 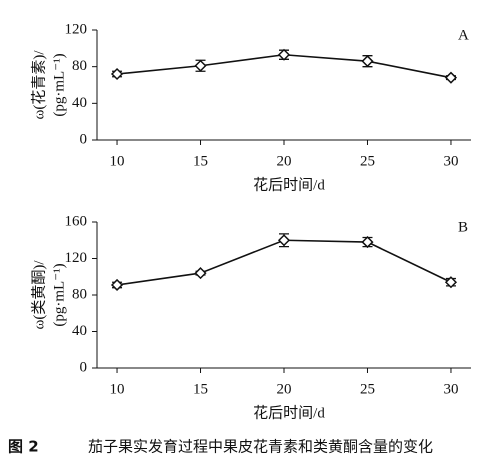 I want to click on y-axis-title: ω(类黄酮)/, so click(x=38, y=295).